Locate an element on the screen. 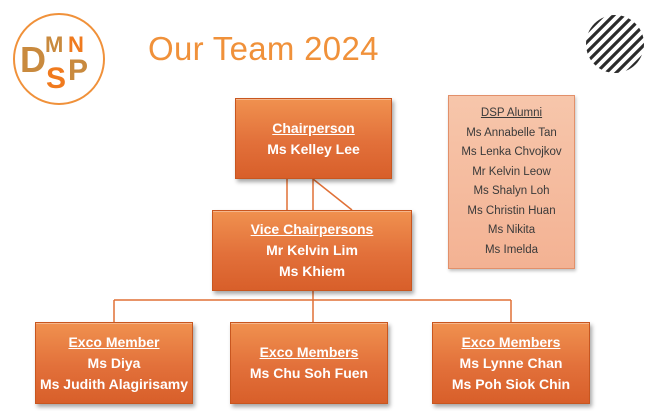 The width and height of the screenshot is (654, 411). exco-name: Ms Diya is located at coordinates (114, 362).